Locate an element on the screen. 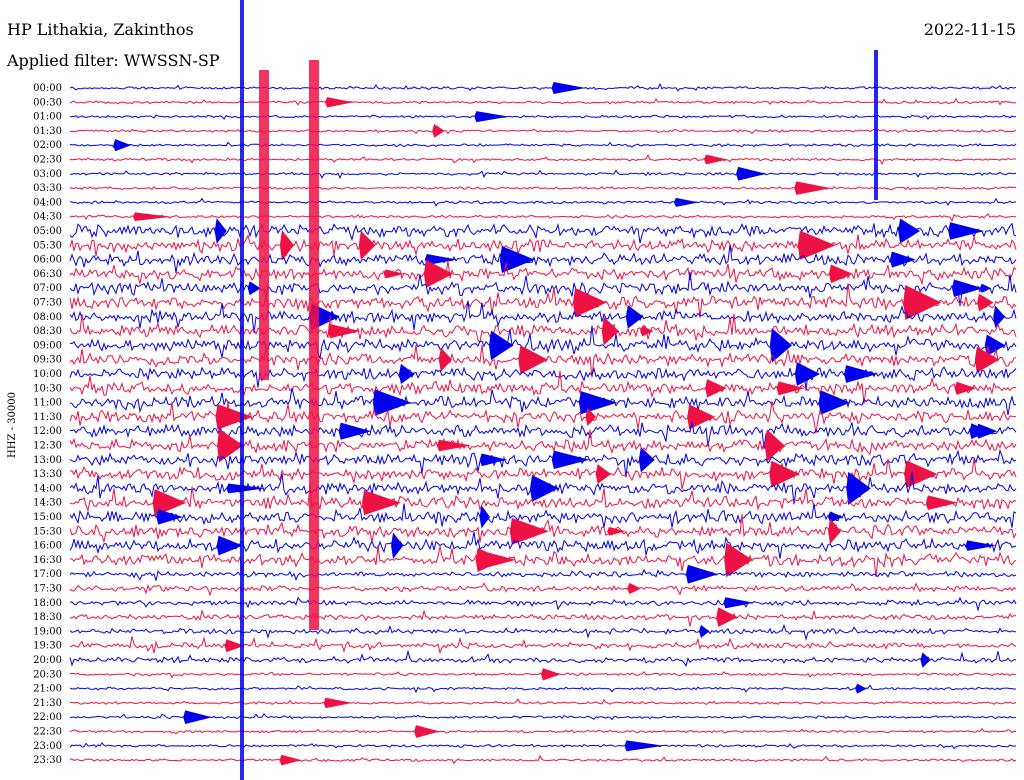 The width and height of the screenshot is (1024, 780). filter-label: Applied filter: WWSSN-SP is located at coordinates (113, 60).